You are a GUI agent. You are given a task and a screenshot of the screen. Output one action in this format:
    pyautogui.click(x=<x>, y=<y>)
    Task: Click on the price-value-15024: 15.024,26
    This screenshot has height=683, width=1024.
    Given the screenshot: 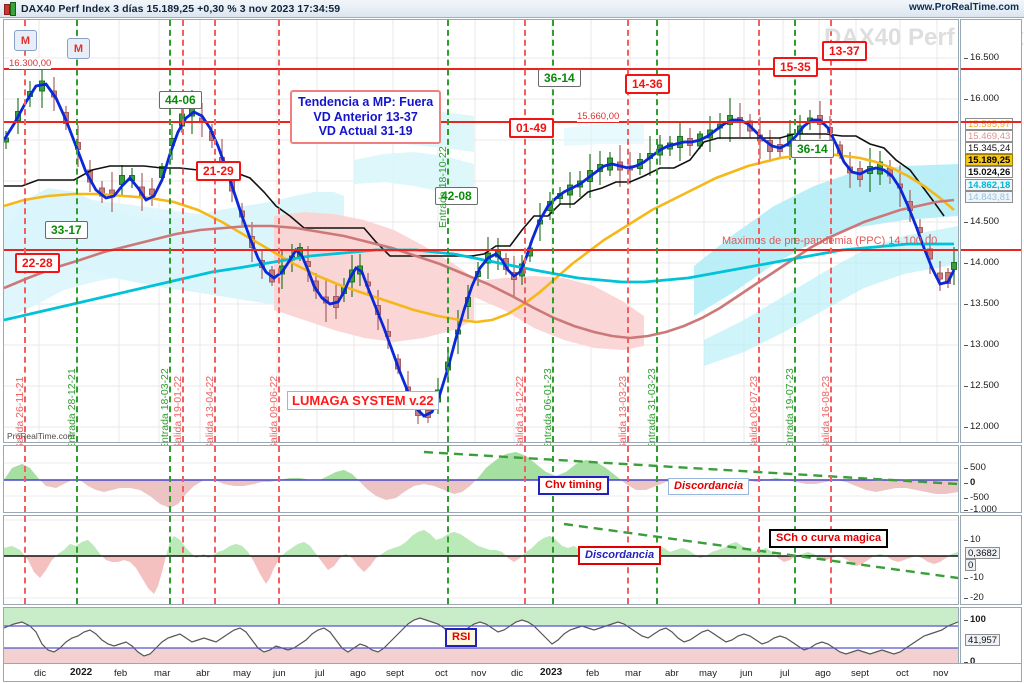 What is the action you would take?
    pyautogui.click(x=989, y=172)
    